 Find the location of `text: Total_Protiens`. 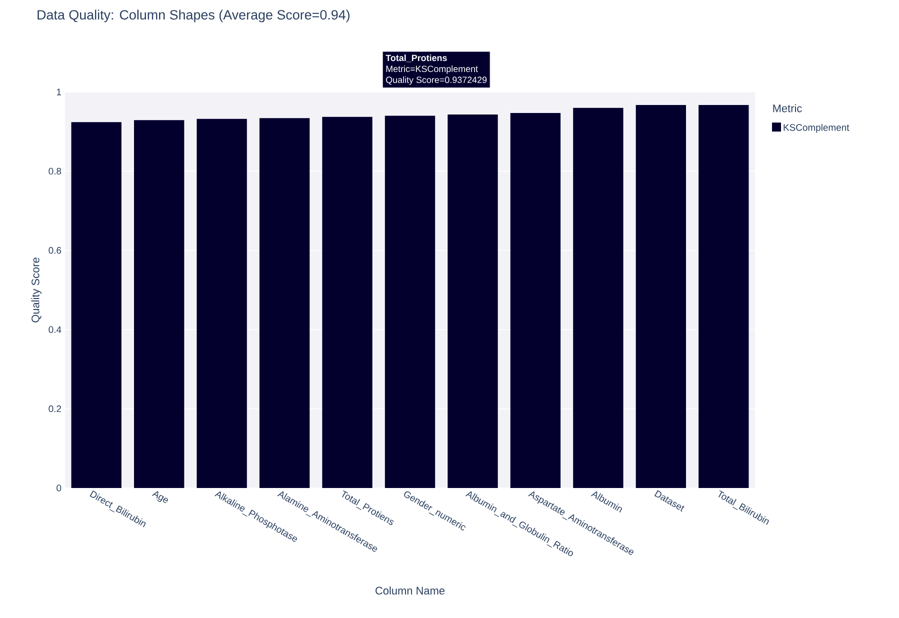

text: Total_Protiens is located at coordinates (416, 58).